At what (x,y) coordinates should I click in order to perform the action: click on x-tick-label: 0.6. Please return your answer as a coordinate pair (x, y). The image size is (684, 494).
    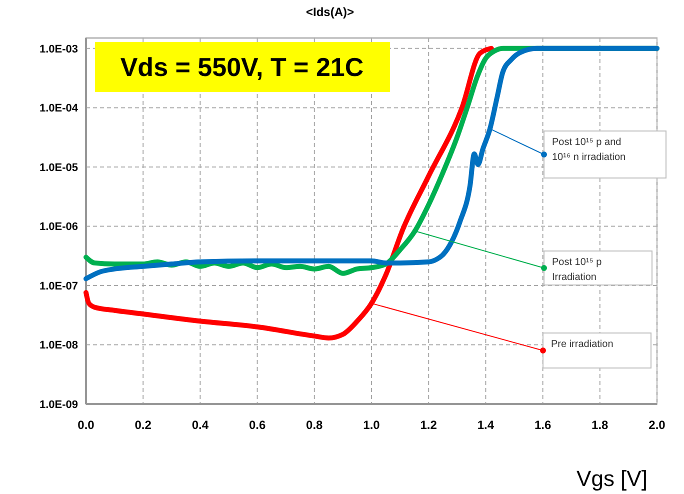
    Looking at the image, I should click on (257, 425).